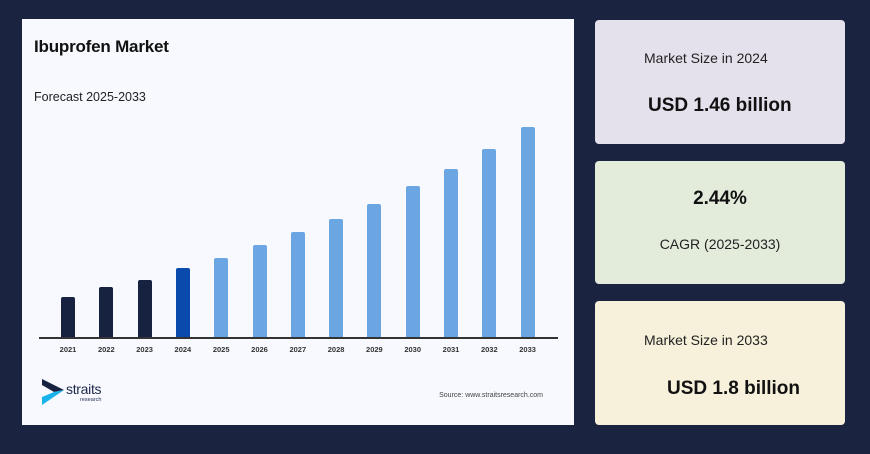 The image size is (870, 454). Describe the element at coordinates (720, 198) in the screenshot. I see `card-value: 2.44%` at that location.